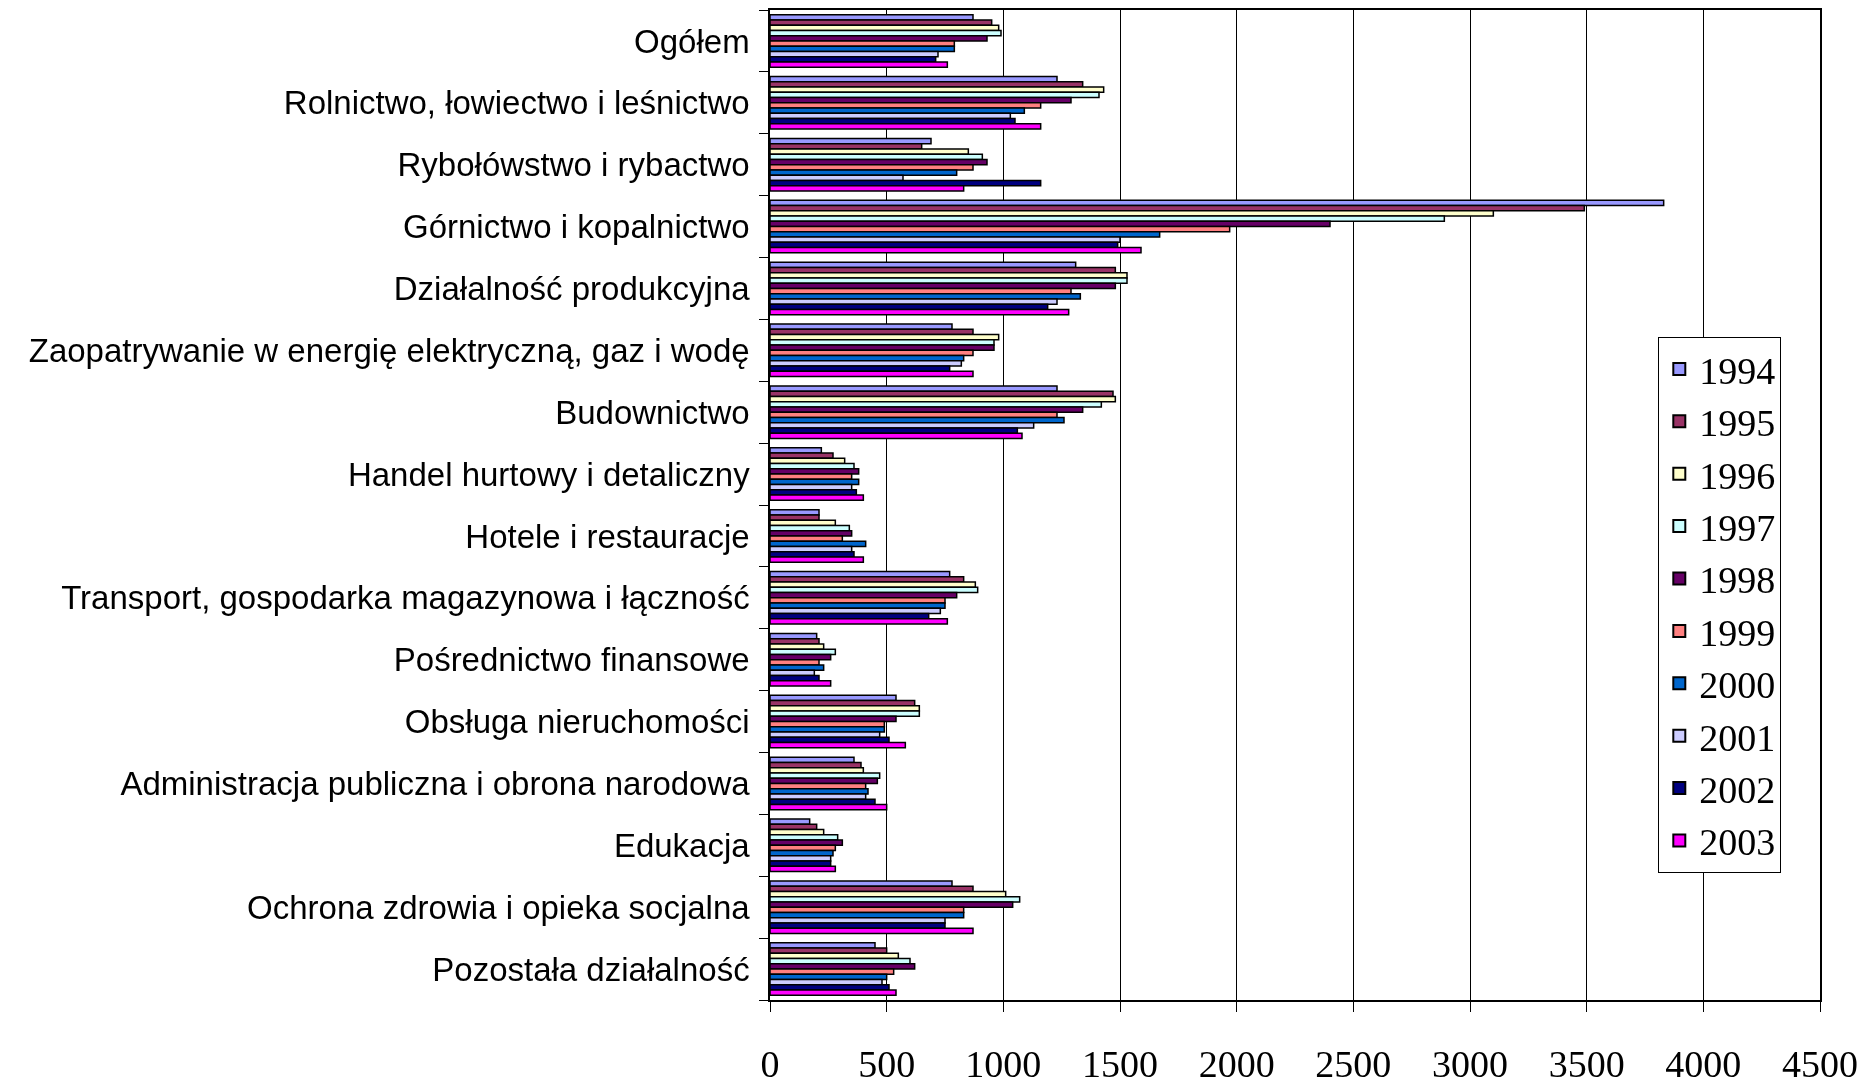 The image size is (1876, 1087). I want to click on y-tick-label: Rybołówstwo i rybactwo, so click(573, 165).